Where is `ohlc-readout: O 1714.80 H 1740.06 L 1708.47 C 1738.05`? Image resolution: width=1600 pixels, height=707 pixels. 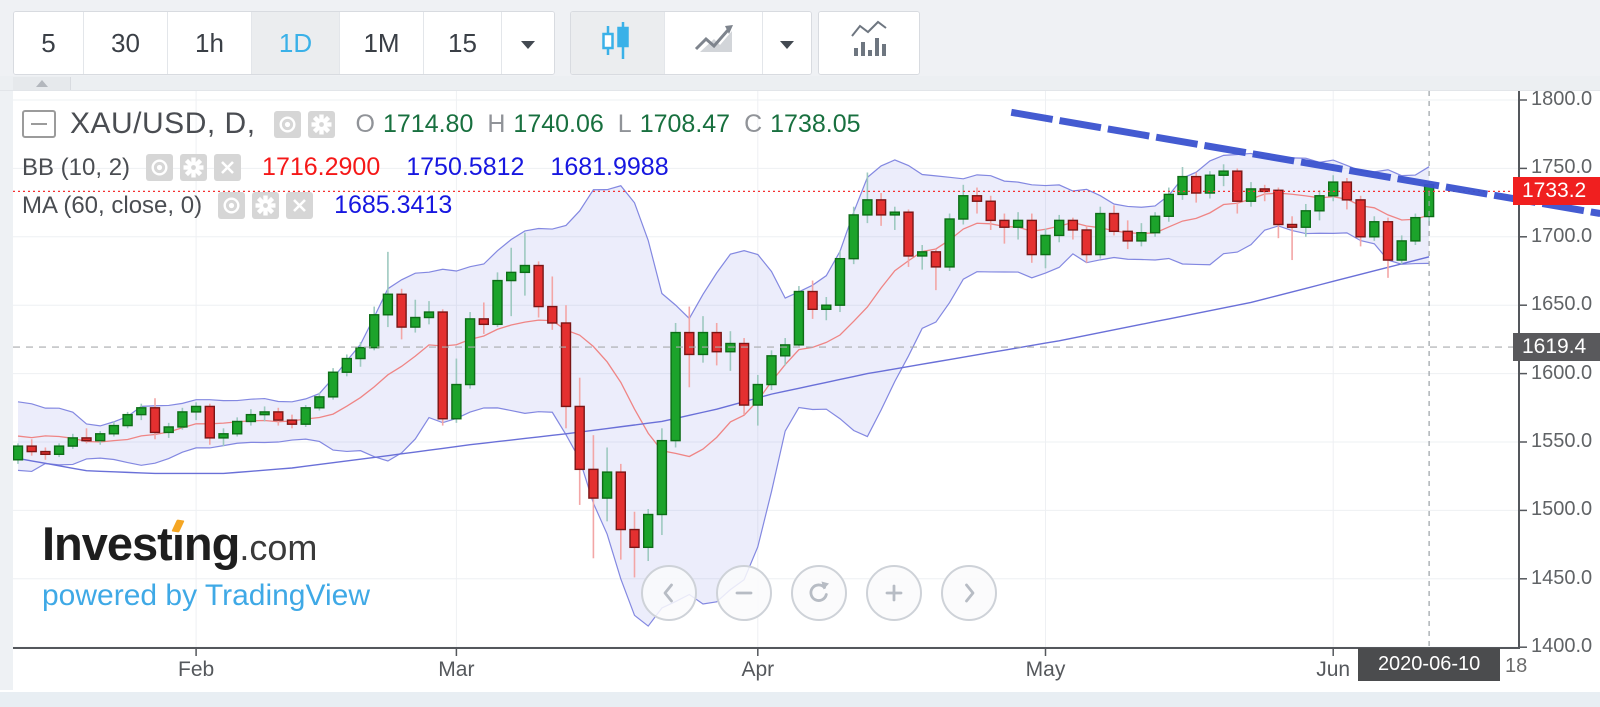 ohlc-readout: O 1714.80 H 1740.06 L 1708.47 C 1738.05 is located at coordinates (608, 124).